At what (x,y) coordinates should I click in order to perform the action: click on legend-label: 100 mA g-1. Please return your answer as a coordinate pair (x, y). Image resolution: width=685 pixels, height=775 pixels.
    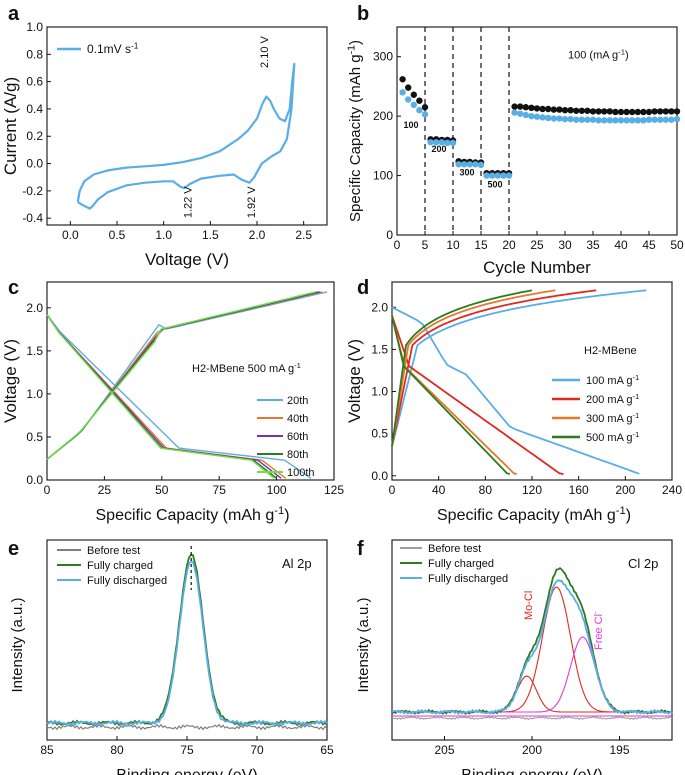
    Looking at the image, I should click on (612, 380).